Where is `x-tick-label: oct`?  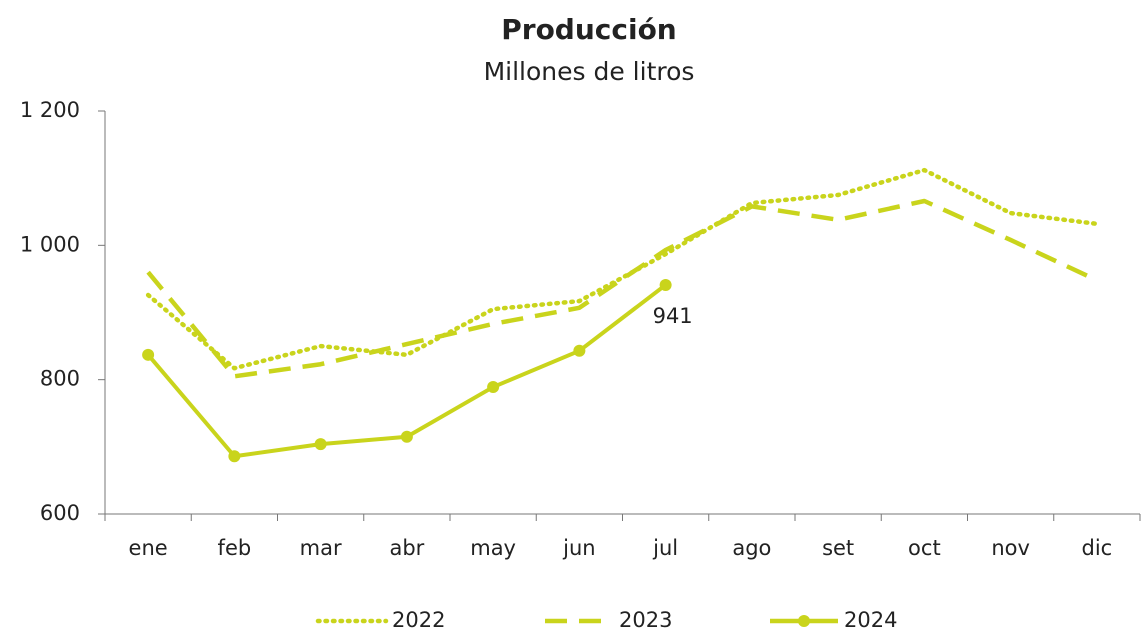
x-tick-label: oct is located at coordinates (924, 548).